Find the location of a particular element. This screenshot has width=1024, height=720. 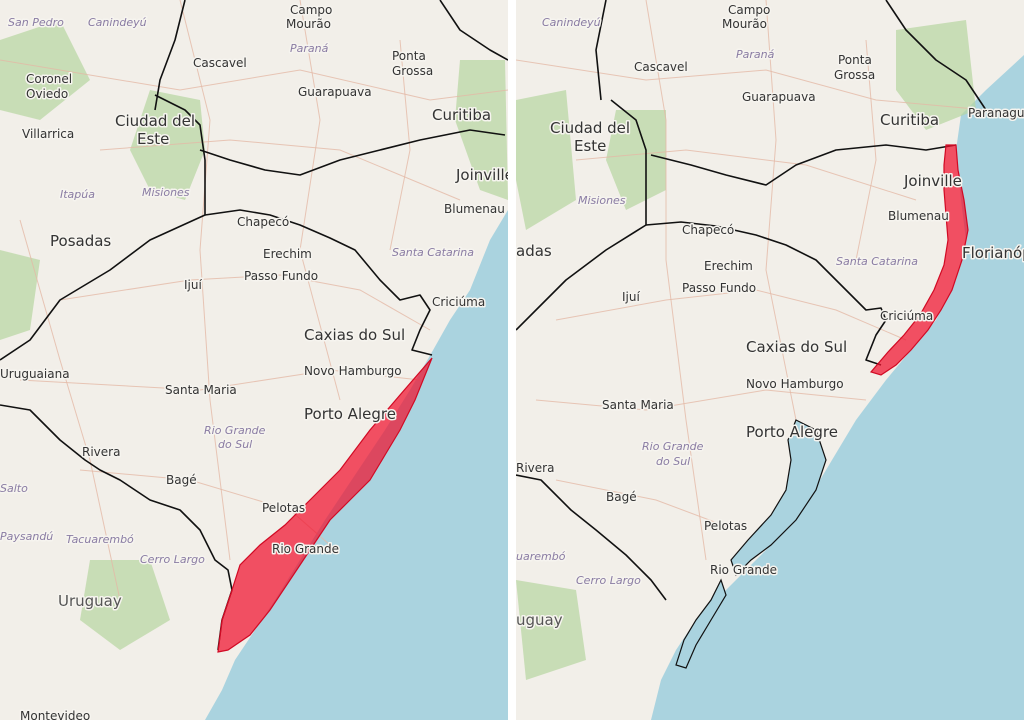

label-ciudad-del-este-1: Ciudad del is located at coordinates (590, 128).